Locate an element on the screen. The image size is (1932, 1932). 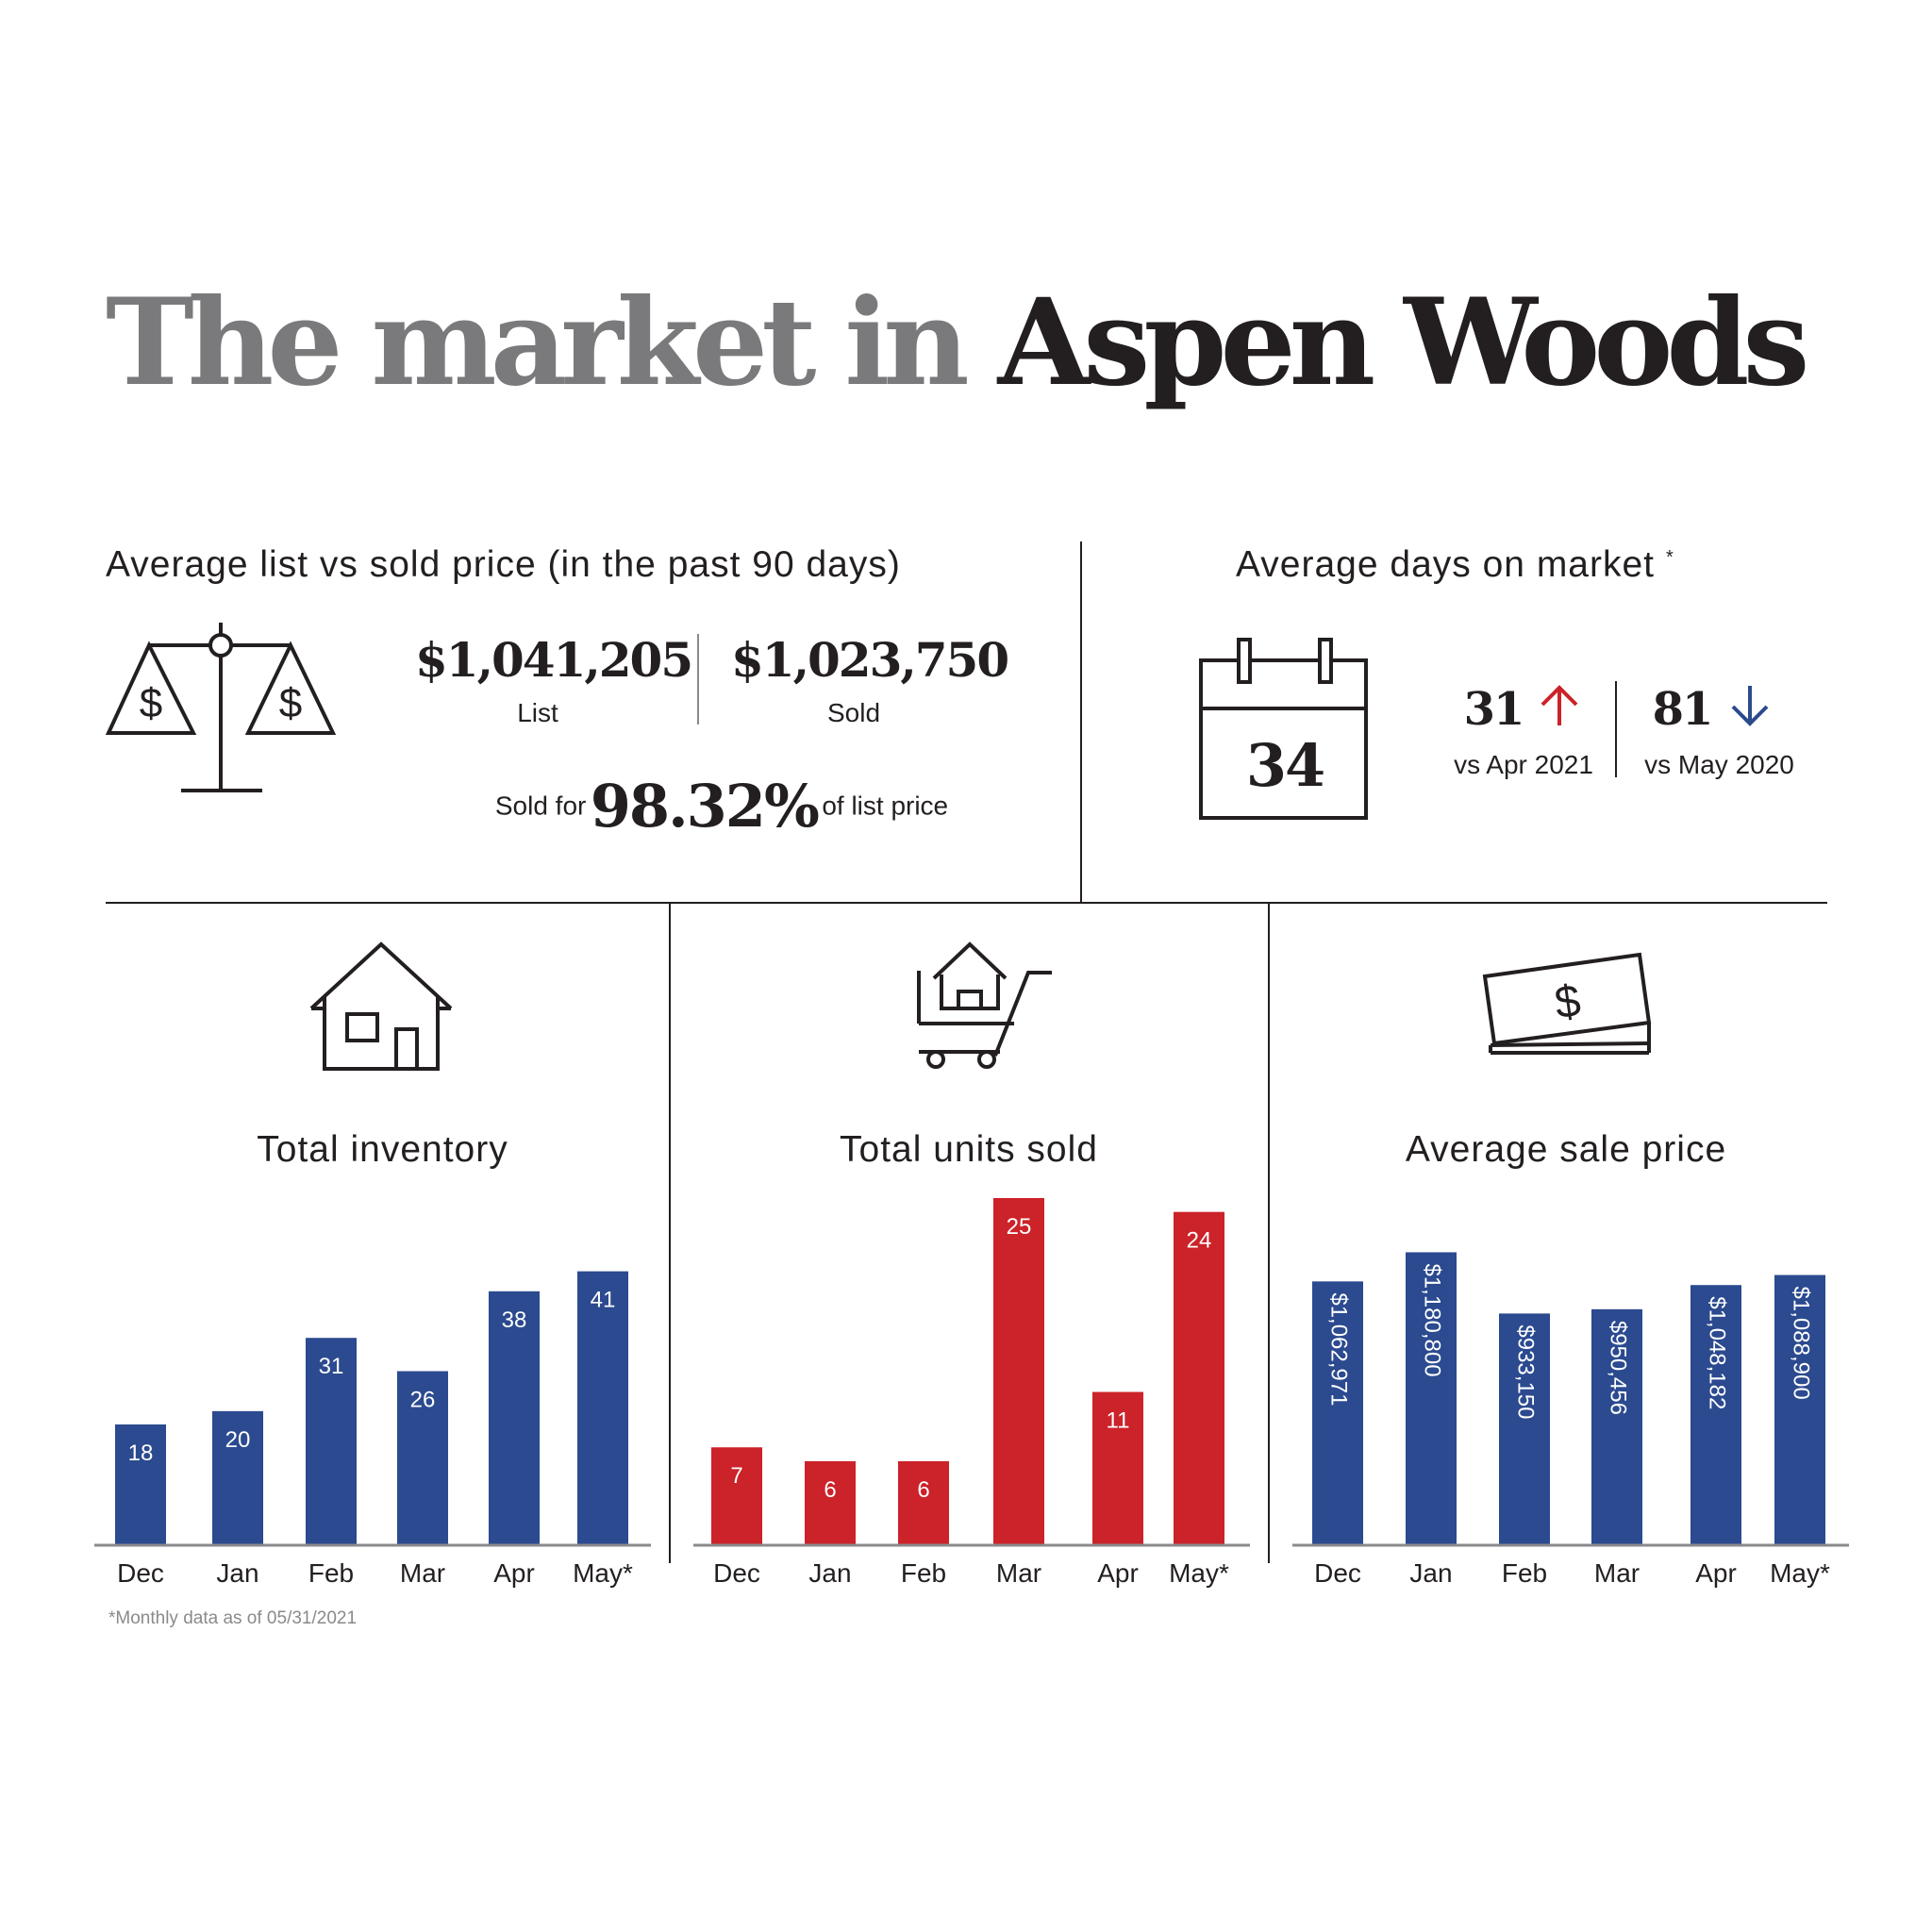
days-vs-apr-label: vs Apr 2021 is located at coordinates (1523, 764).